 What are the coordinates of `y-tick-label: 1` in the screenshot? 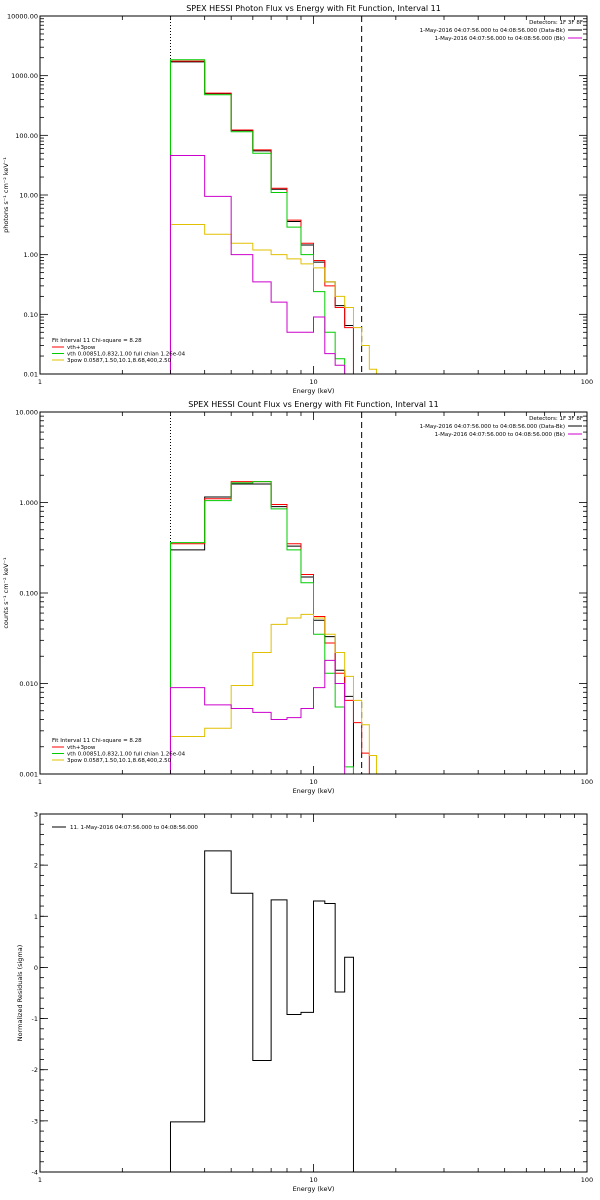 It's located at (36, 917).